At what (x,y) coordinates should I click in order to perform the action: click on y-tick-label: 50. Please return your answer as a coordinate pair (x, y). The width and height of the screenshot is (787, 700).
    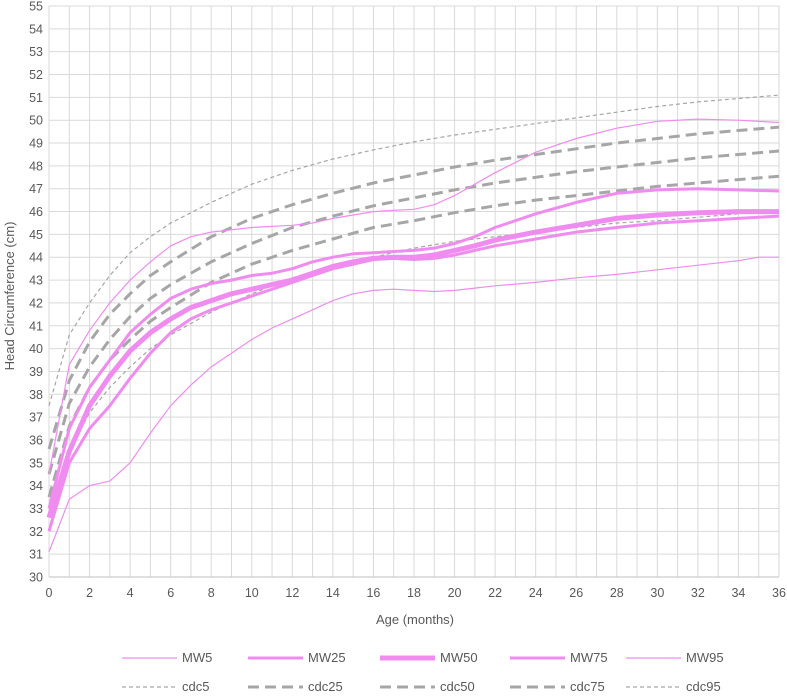
    Looking at the image, I should click on (36, 121).